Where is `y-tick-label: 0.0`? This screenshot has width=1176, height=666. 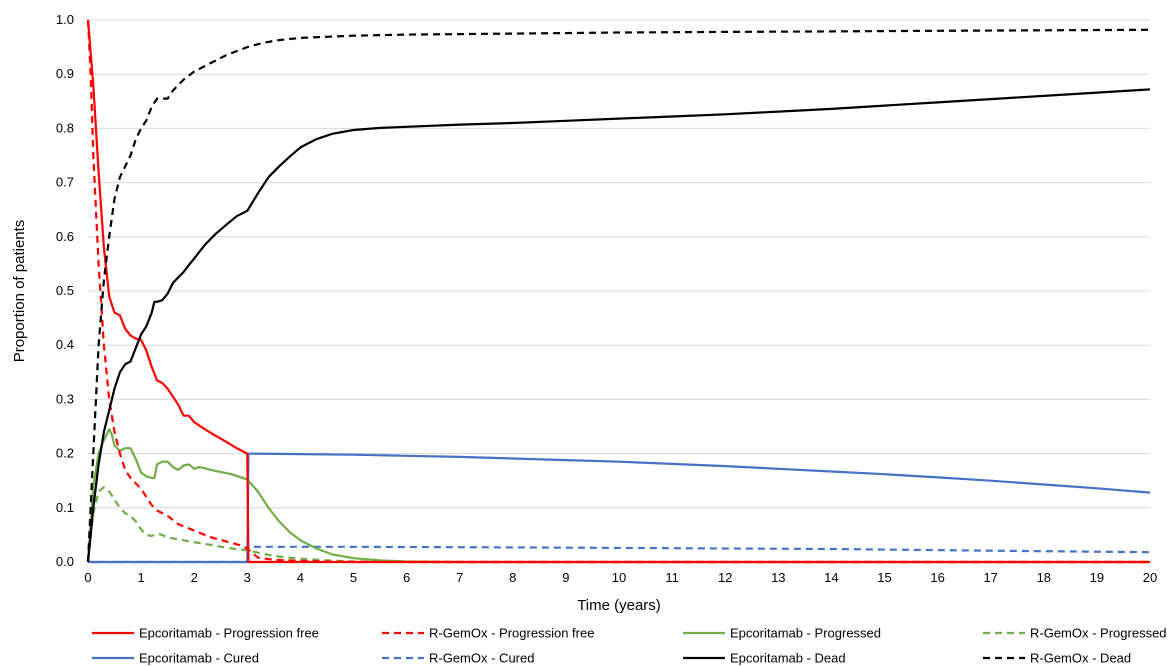
y-tick-label: 0.0 is located at coordinates (65, 561).